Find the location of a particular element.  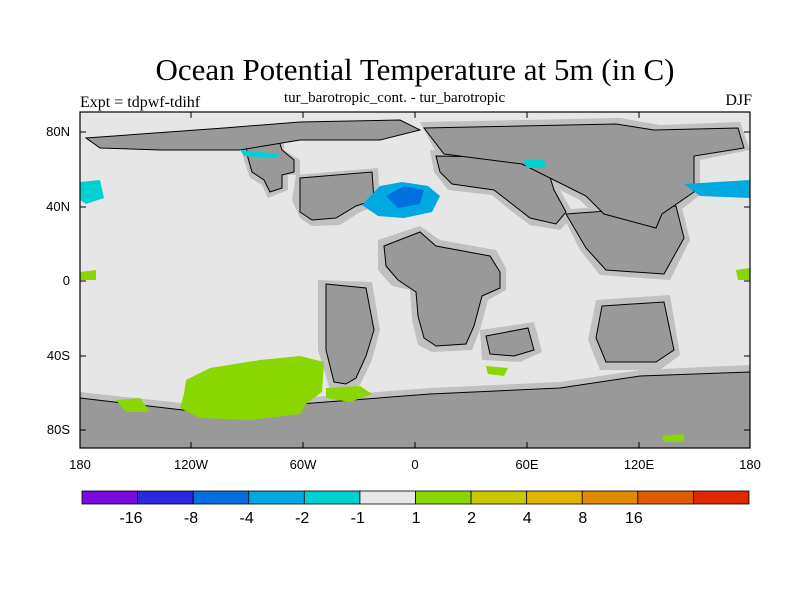

colorbar-label: 4 is located at coordinates (527, 518).